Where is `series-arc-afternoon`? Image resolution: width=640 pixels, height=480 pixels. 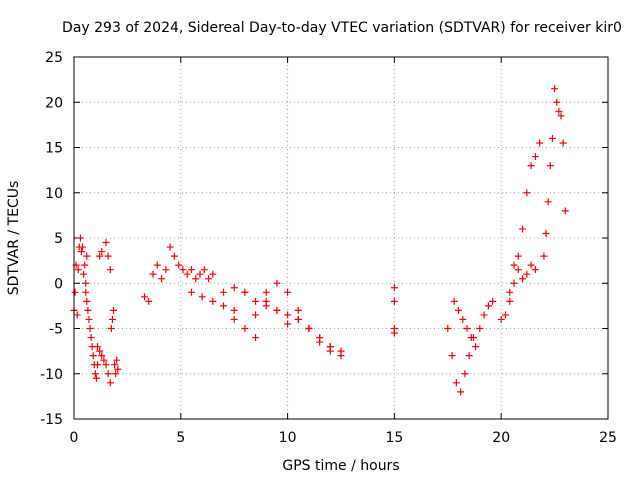 series-arc-afternoon is located at coordinates (277, 317).